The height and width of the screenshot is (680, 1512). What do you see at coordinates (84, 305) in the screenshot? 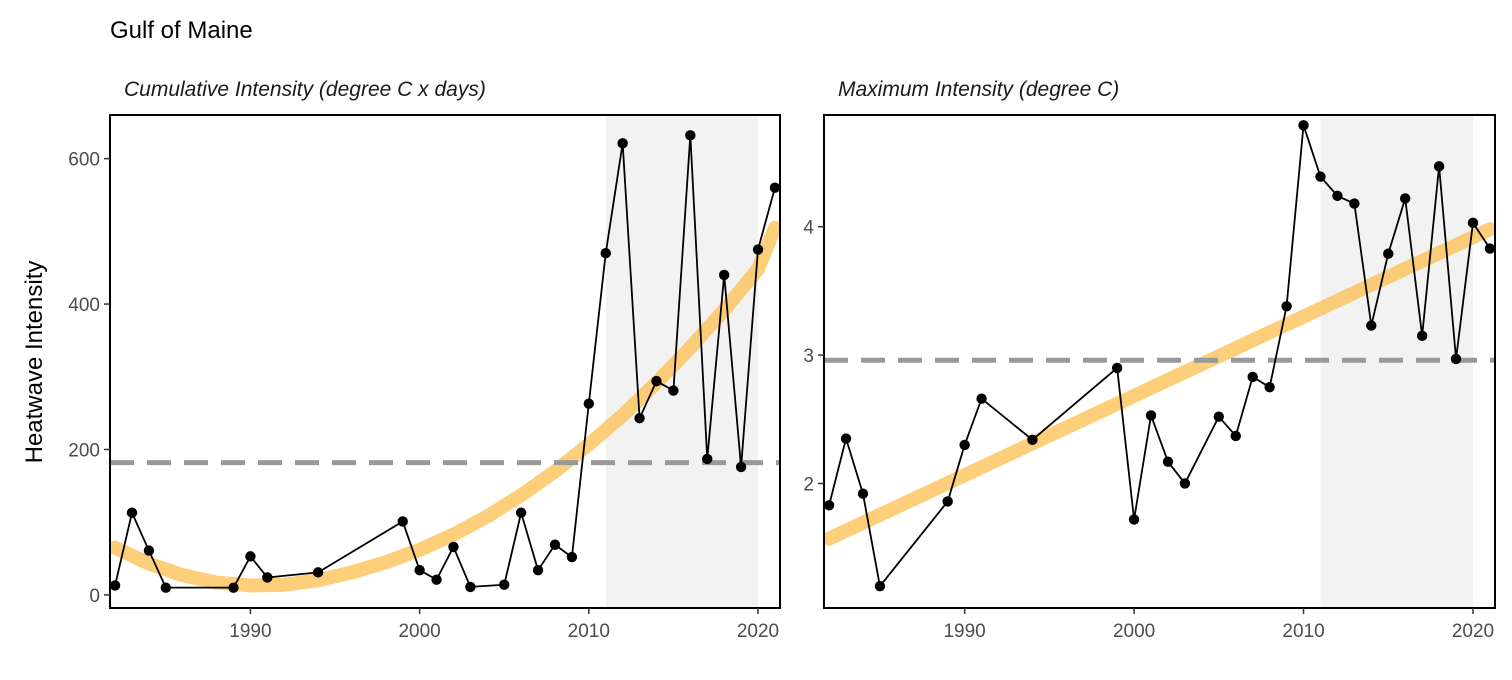
I see `y-tick-label: 400` at bounding box center [84, 305].